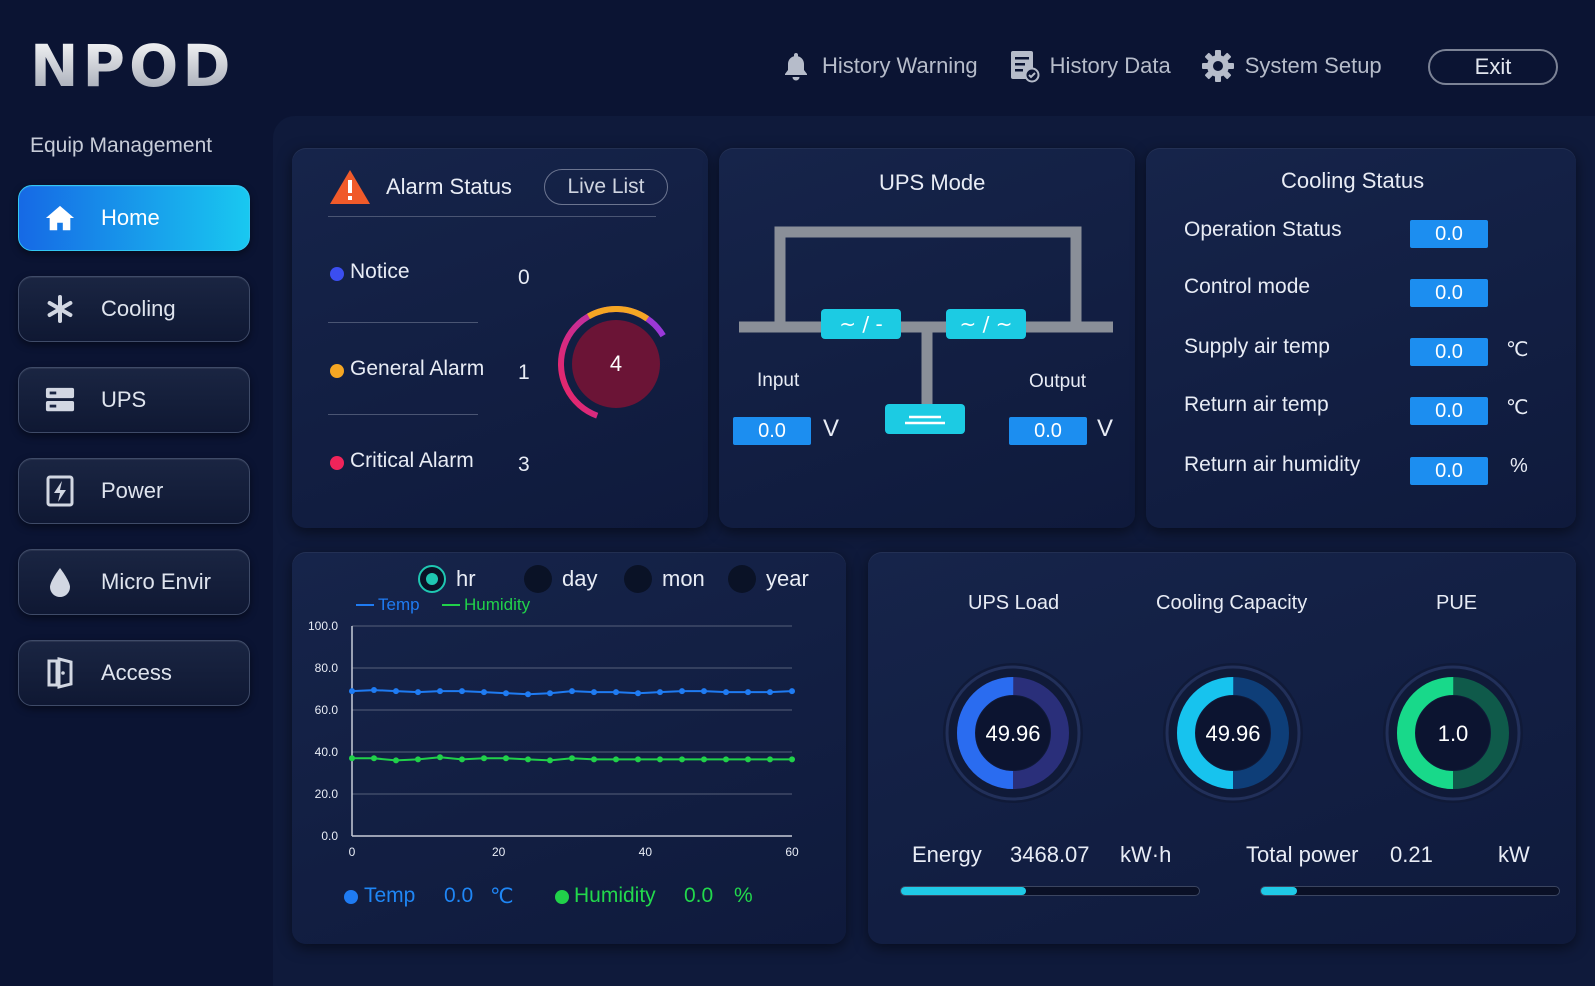 This screenshot has height=986, width=1595. Describe the element at coordinates (560, 579) in the screenshot. I see `range-day-radio: day` at that location.